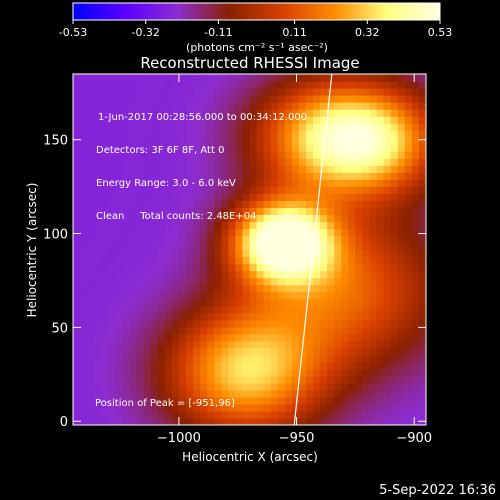 Image resolution: width=500 pixels, height=500 pixels. I want to click on y-tick-label: 50, so click(59, 328).